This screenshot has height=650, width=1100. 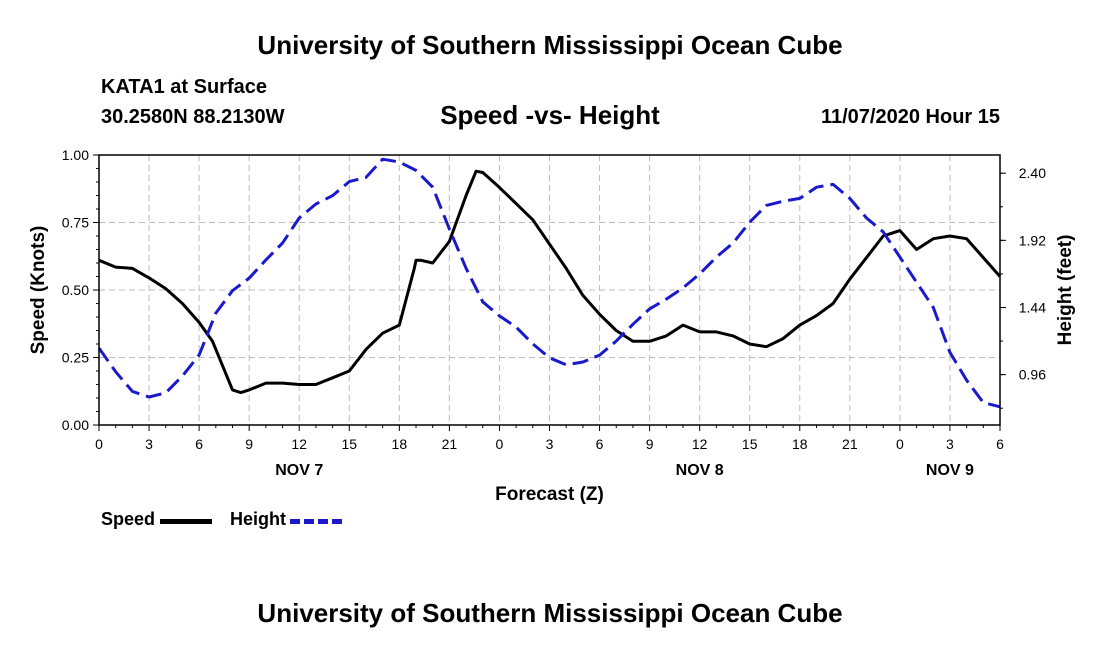 I want to click on y-tick-label: 0.00, so click(x=75, y=425).